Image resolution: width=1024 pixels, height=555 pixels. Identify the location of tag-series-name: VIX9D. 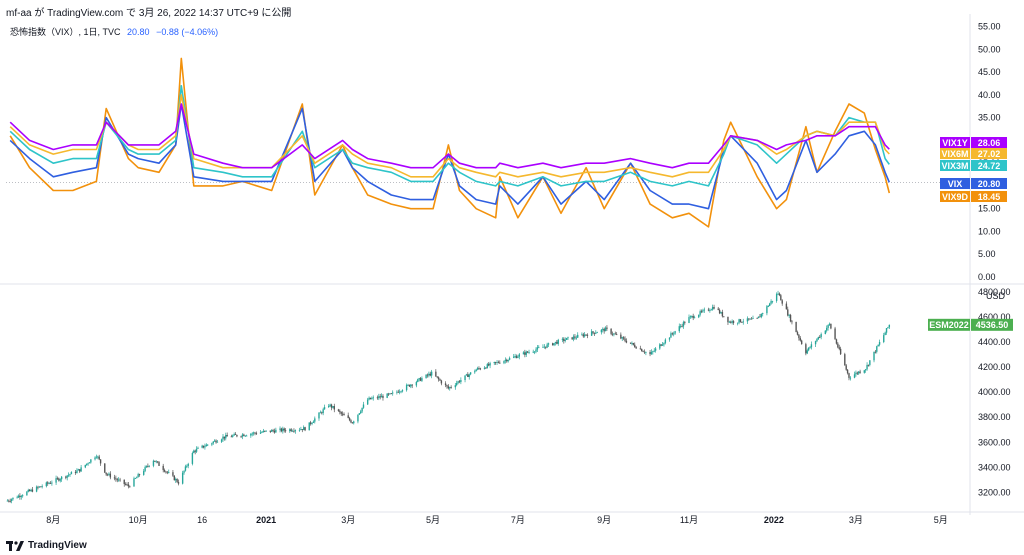
(955, 197).